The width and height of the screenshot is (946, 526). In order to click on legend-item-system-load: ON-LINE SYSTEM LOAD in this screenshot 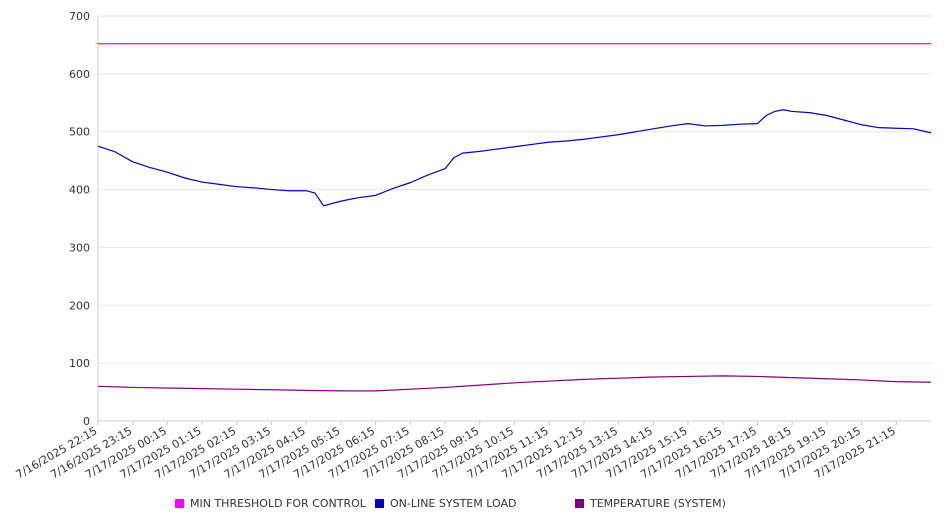, I will do `click(445, 503)`.